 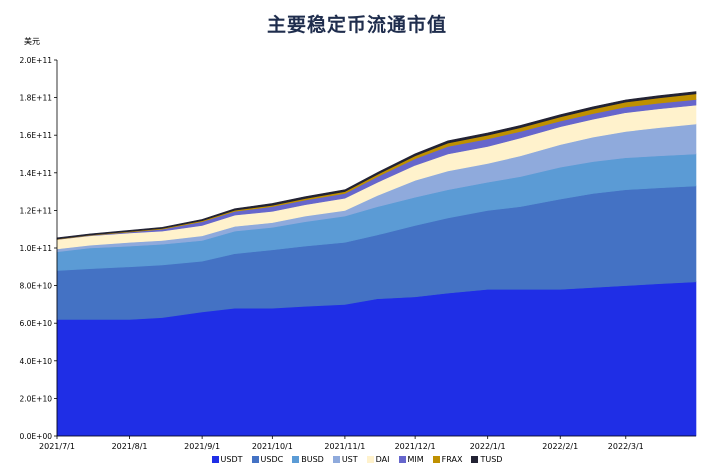 I want to click on legend-item-usdc: USDC, so click(x=267, y=459).